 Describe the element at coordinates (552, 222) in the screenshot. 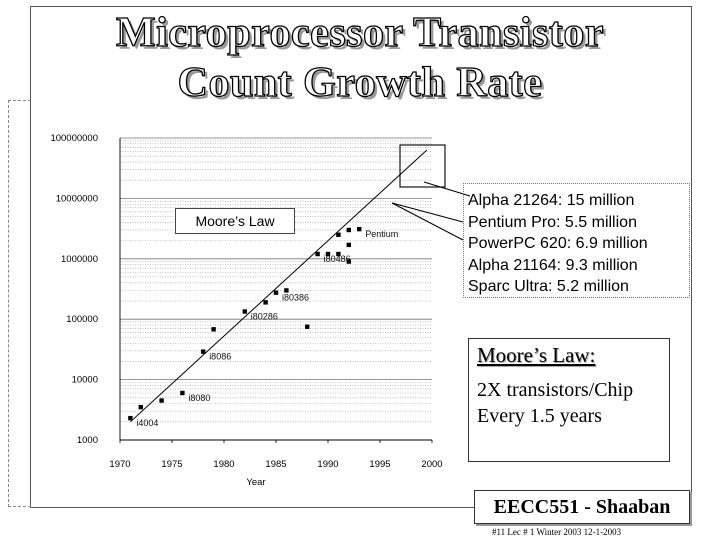

I see `callout-line-pentium-pro: Pentium Pro: 5.5 million` at that location.